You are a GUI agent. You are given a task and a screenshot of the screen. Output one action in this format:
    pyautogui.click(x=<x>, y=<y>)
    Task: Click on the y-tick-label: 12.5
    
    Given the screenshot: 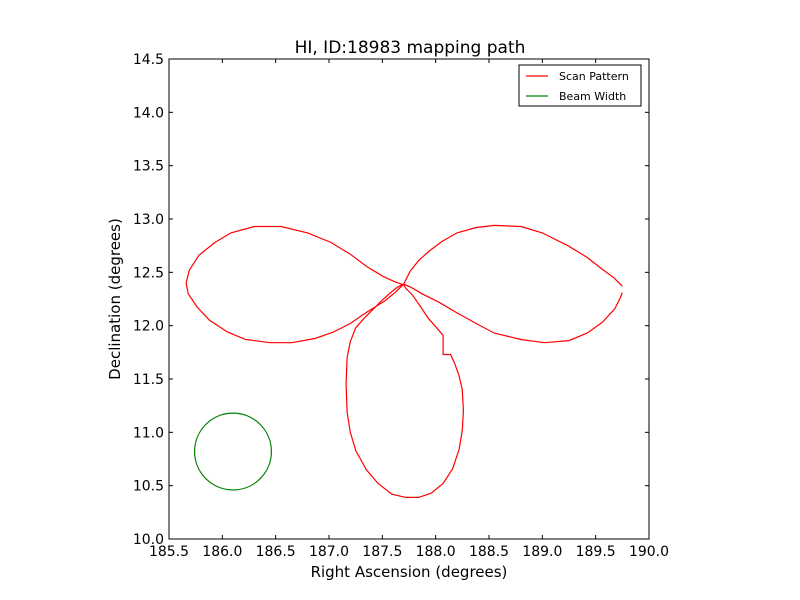 What is the action you would take?
    pyautogui.click(x=148, y=273)
    